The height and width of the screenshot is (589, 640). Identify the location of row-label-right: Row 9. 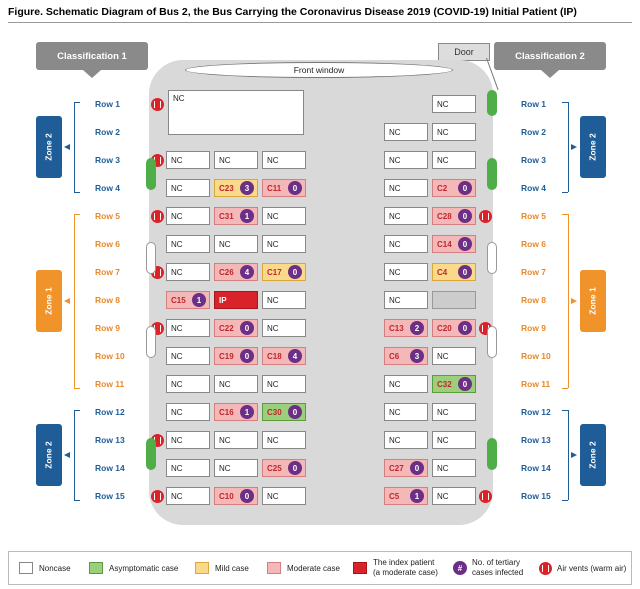
(534, 328).